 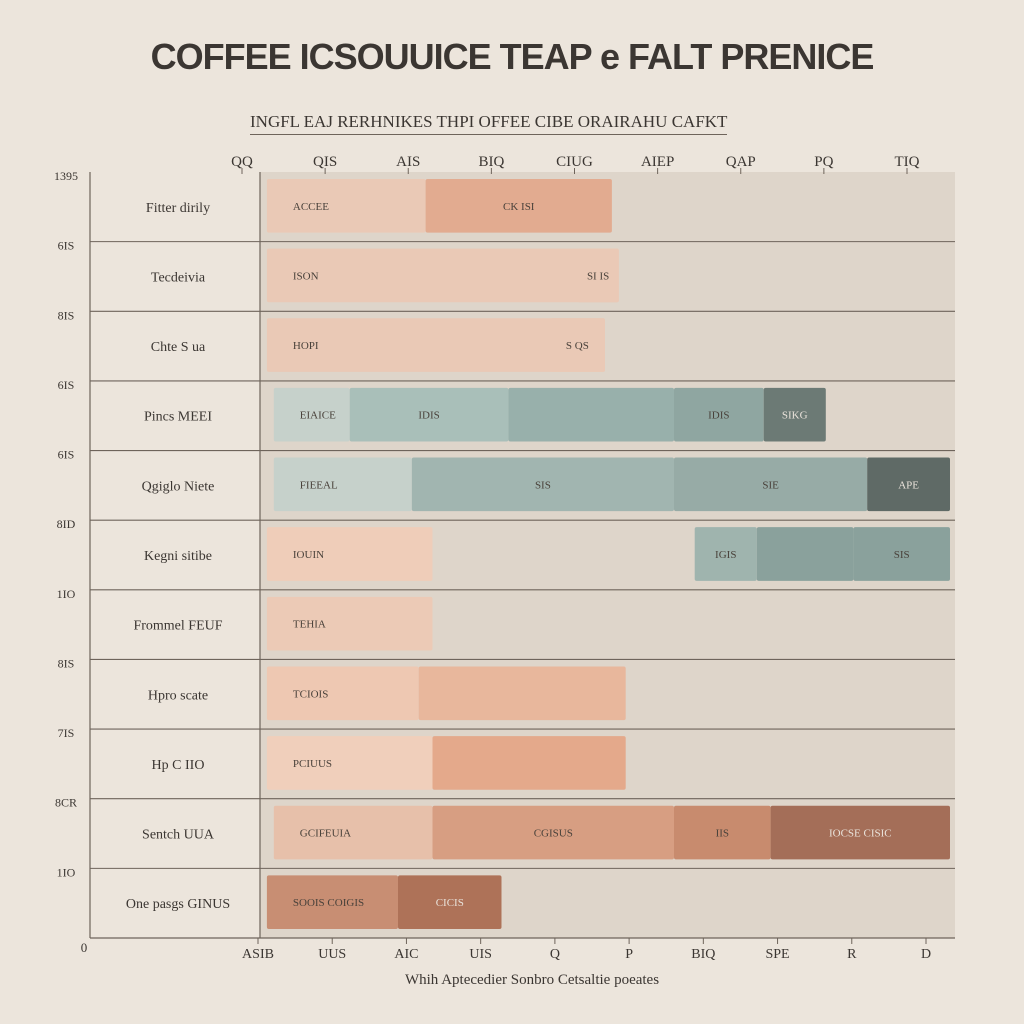 I want to click on top-tick-label: QAP, so click(x=741, y=162).